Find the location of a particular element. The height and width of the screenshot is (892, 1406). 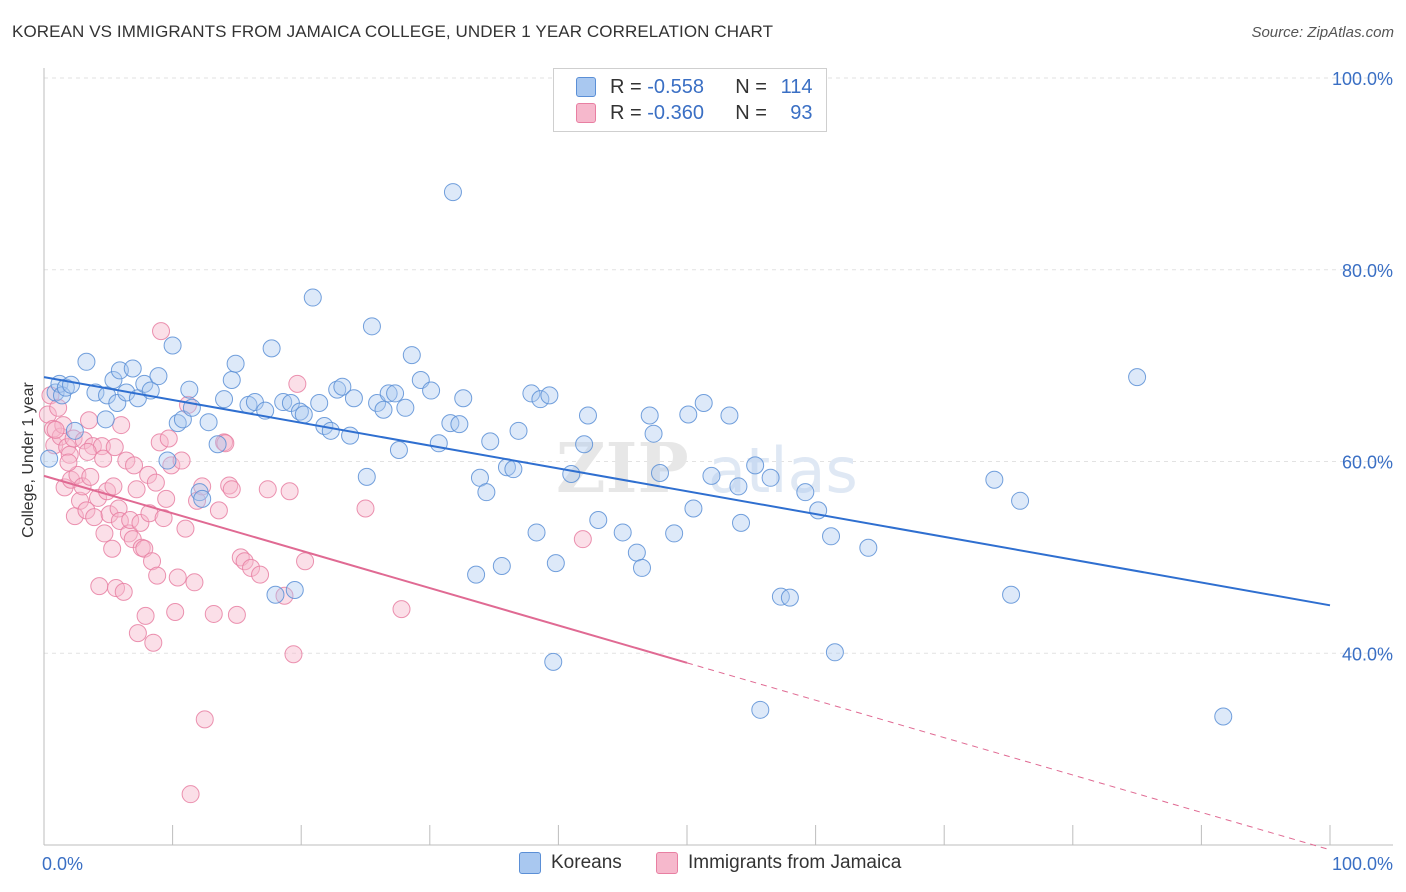

series-legend: Koreans Immigrants from Jamaica is located at coordinates (703, 865).